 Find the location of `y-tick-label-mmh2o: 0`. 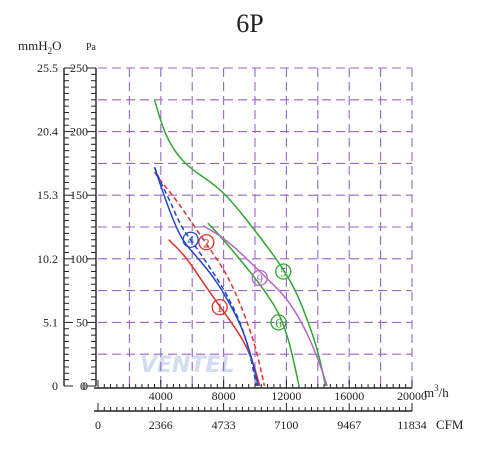

y-tick-label-mmh2o: 0 is located at coordinates (55, 386).